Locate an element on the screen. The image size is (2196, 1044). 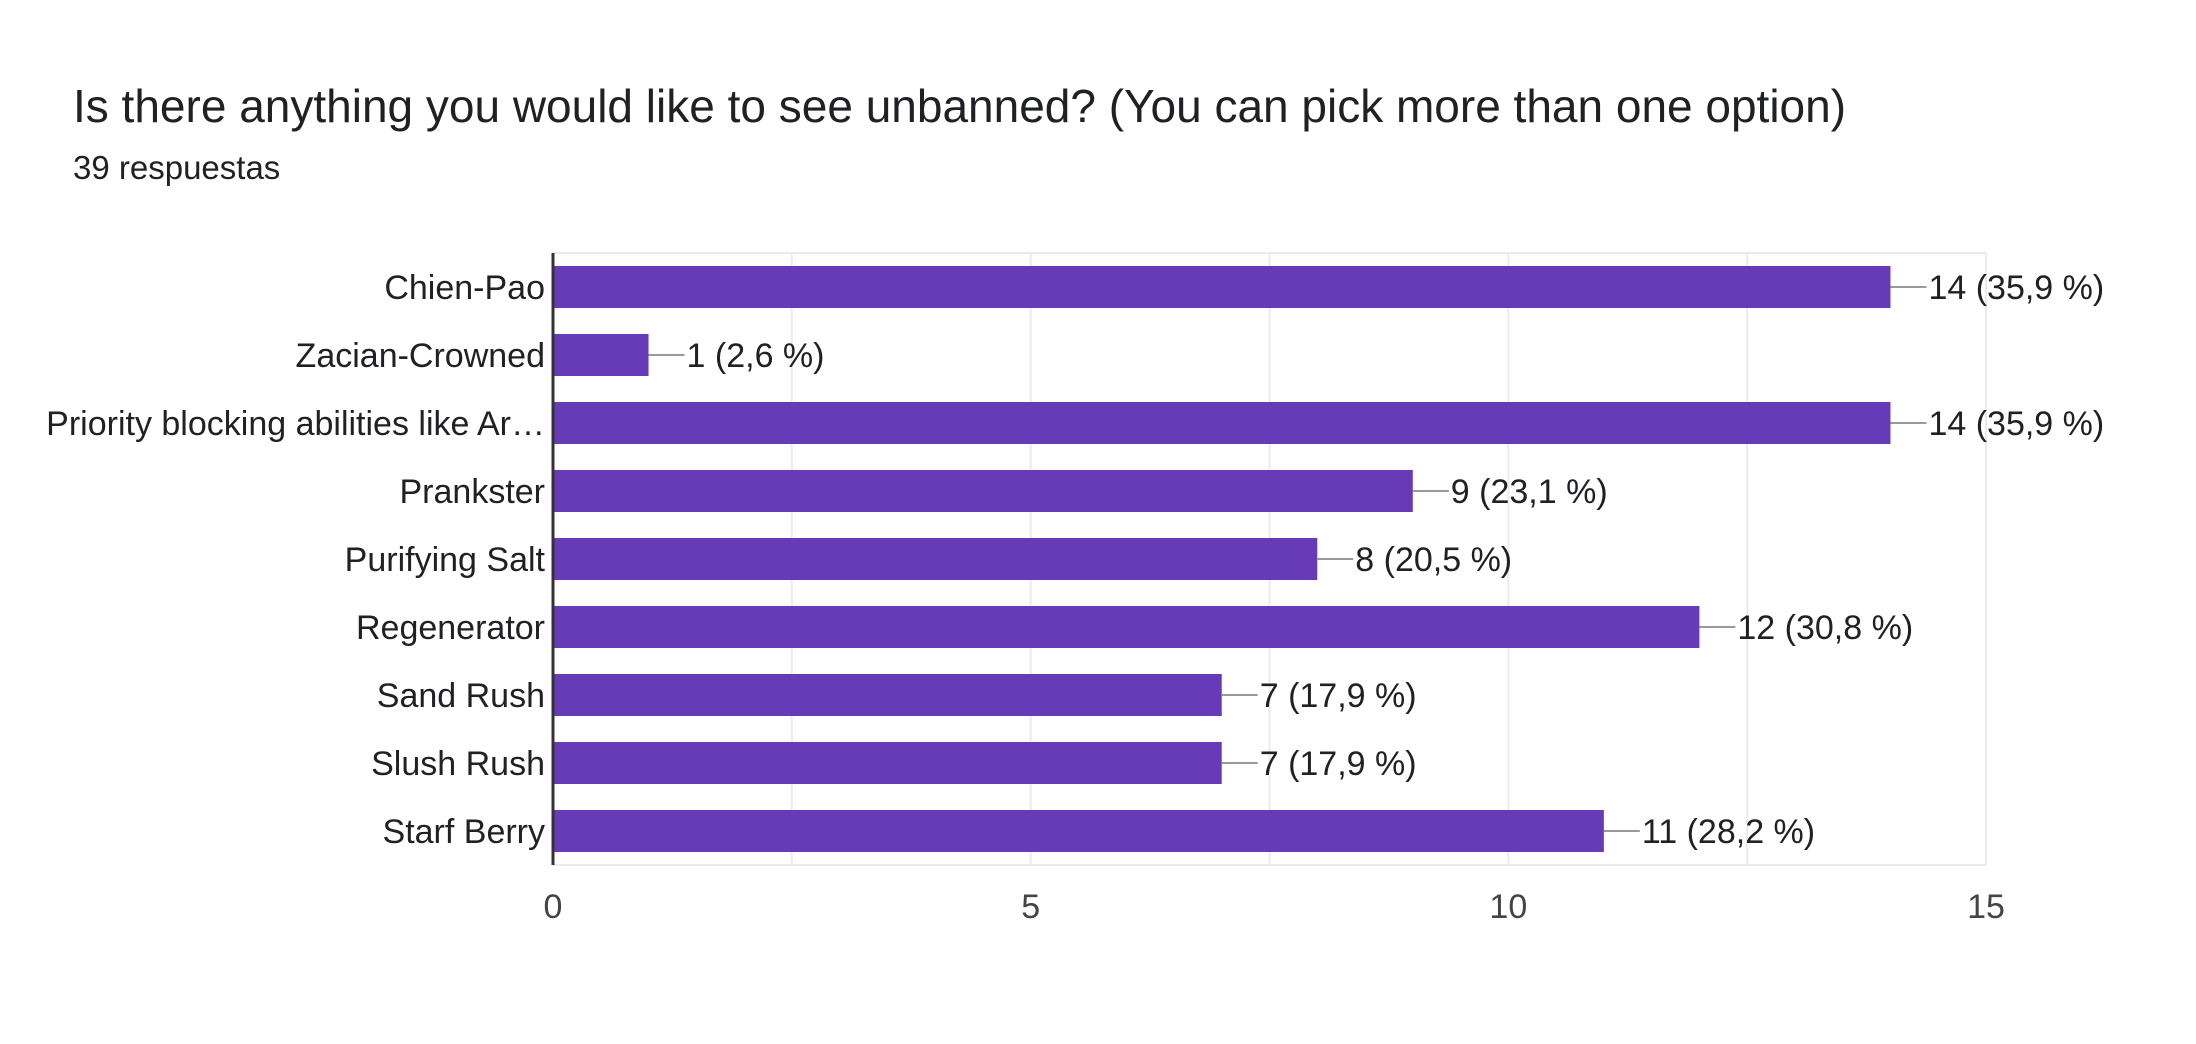
x-tick-label: 10 is located at coordinates (1508, 907).